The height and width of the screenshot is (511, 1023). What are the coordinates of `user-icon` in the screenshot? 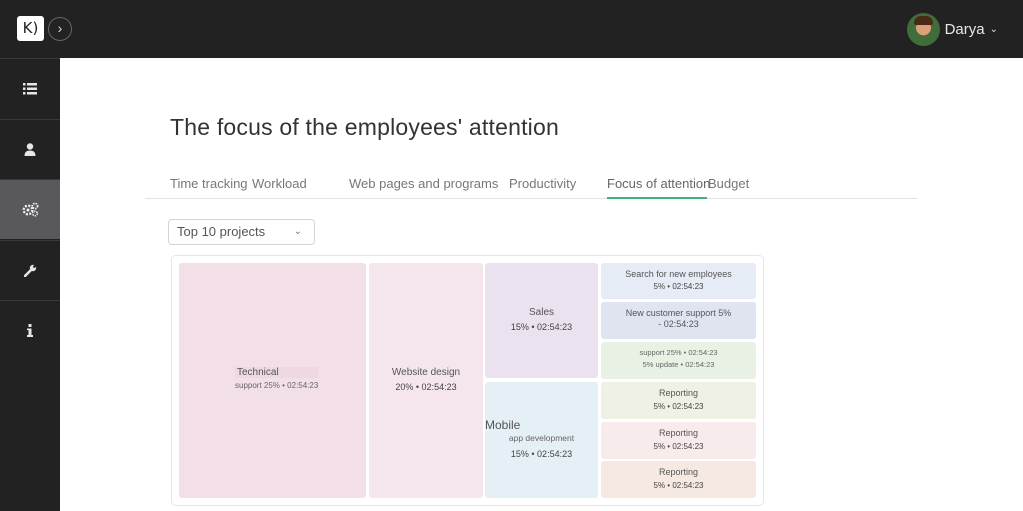 It's located at (30, 149).